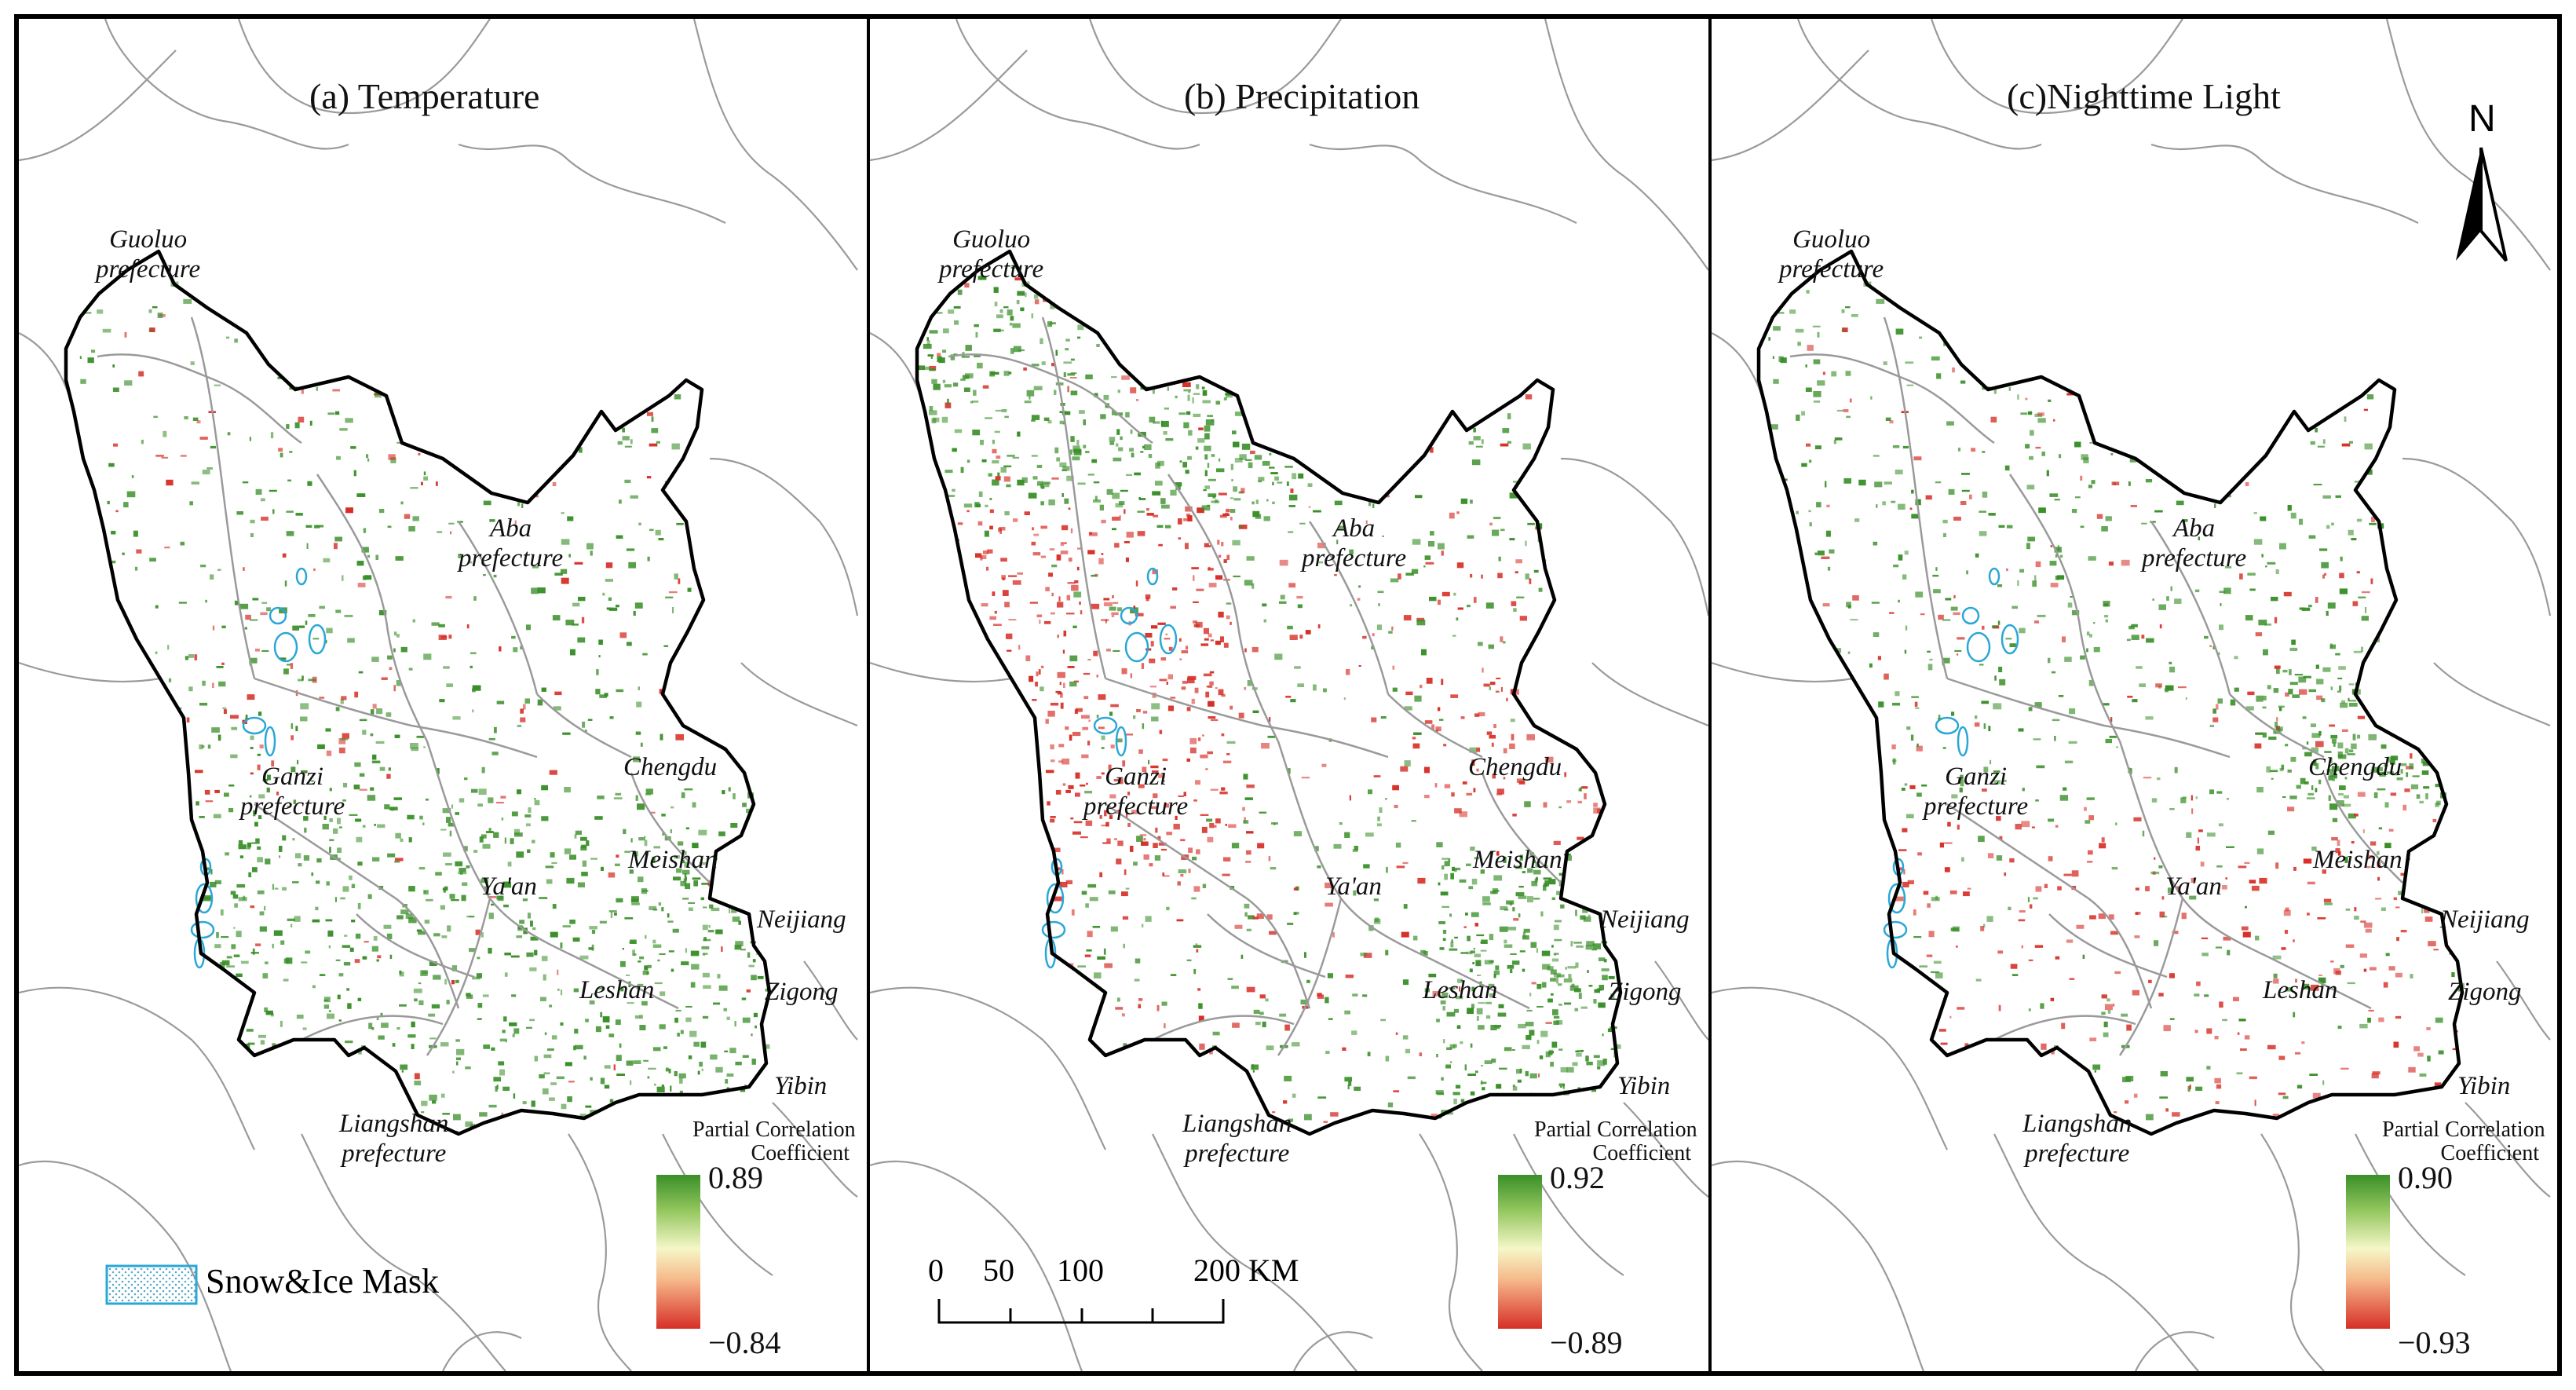  Describe the element at coordinates (991, 254) in the screenshot. I see `label-guoluo: Guoluo prefecture` at that location.